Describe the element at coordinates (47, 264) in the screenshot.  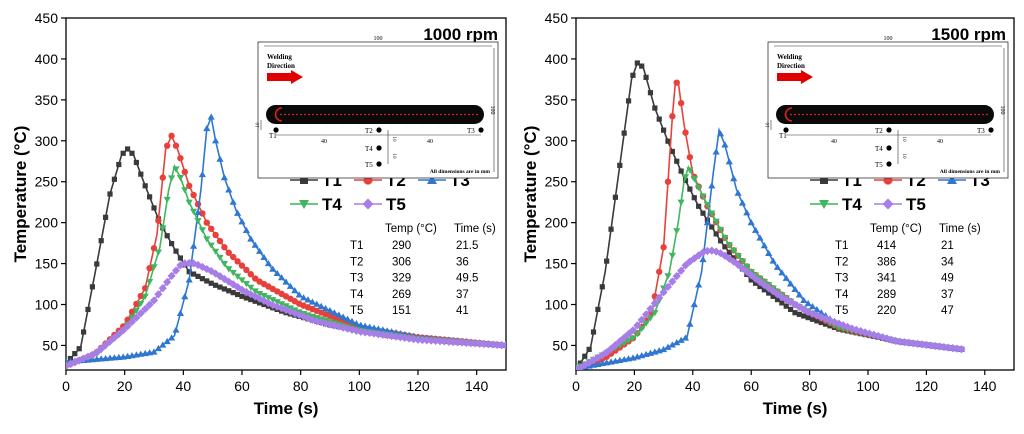
I see `y-tick-label: 150` at that location.